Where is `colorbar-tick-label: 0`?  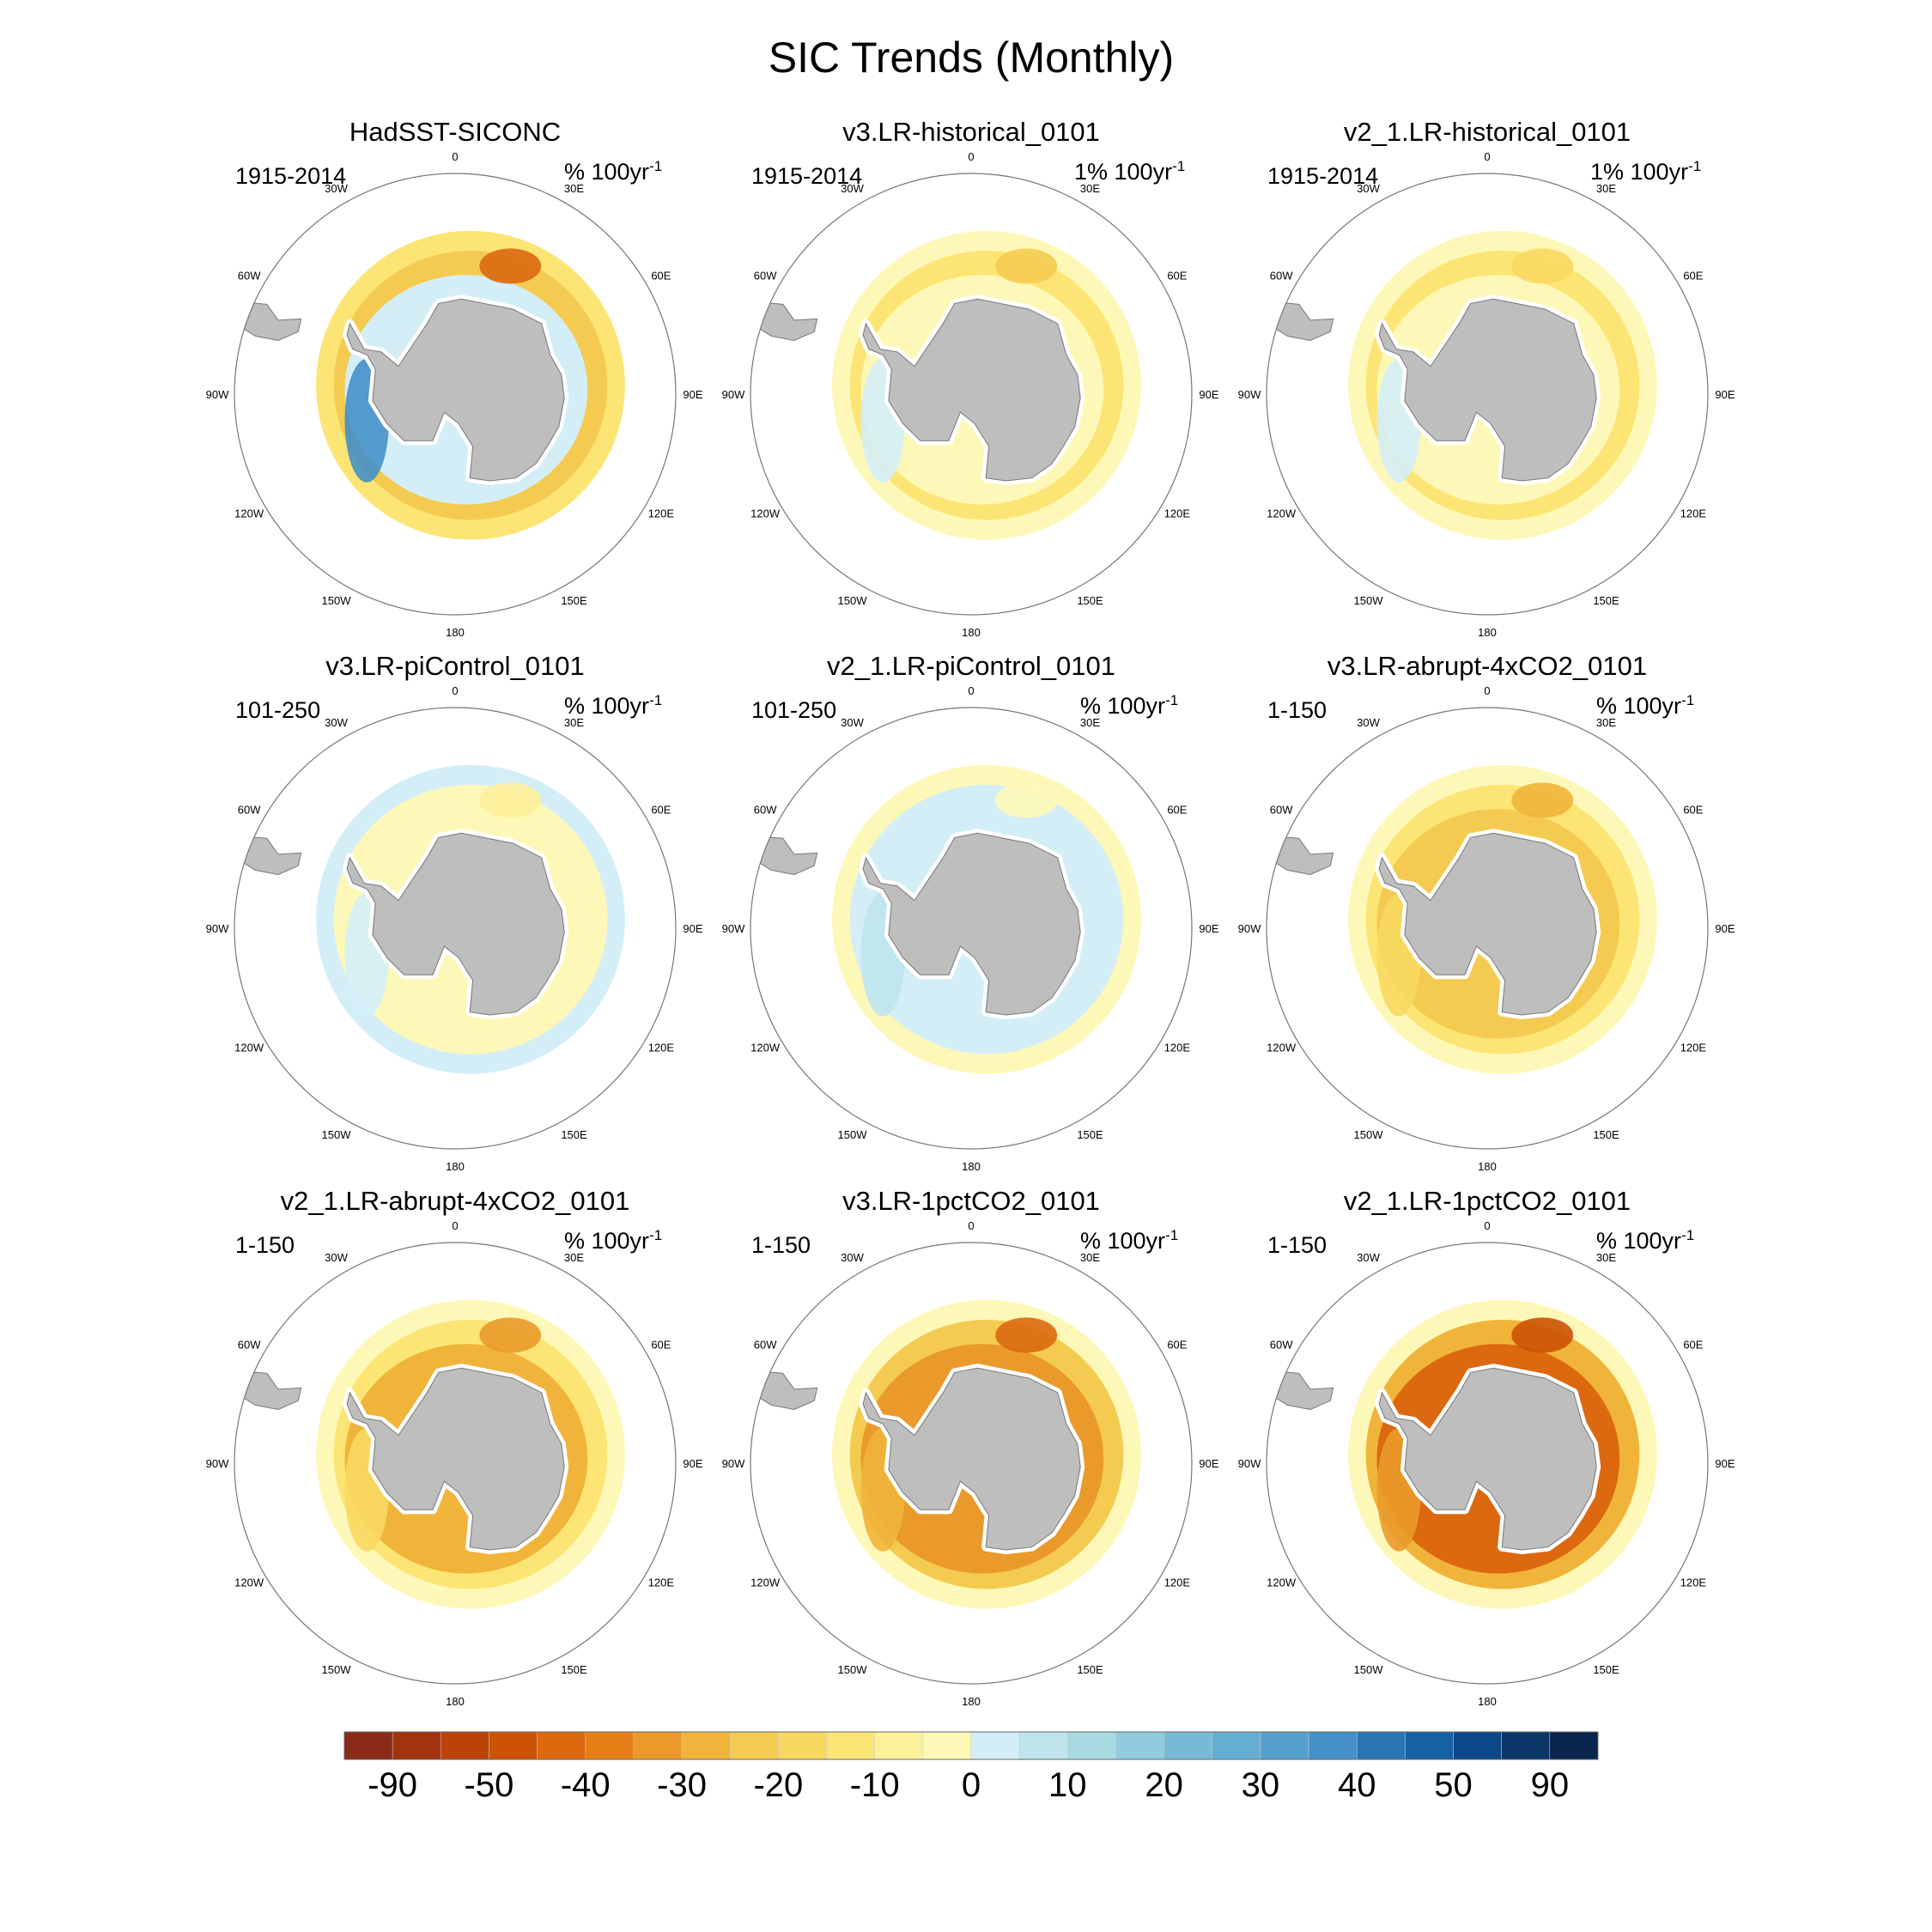
colorbar-tick-label: 0 is located at coordinates (972, 1785).